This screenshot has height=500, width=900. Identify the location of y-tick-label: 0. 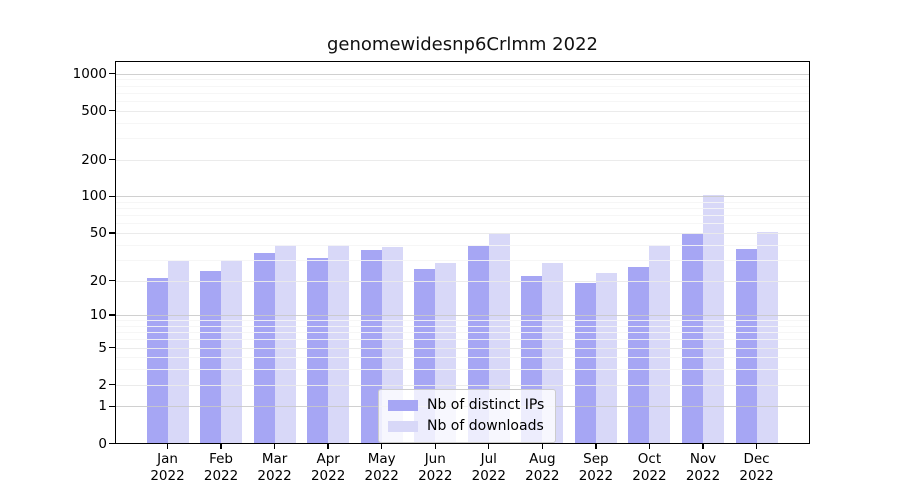
(102, 443).